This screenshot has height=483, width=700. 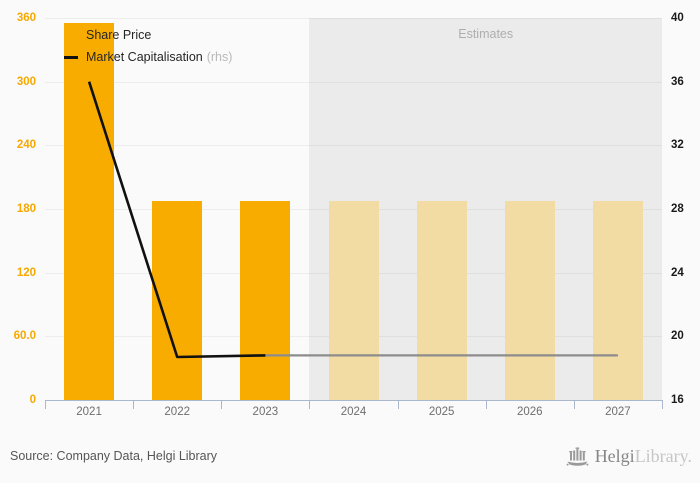 I want to click on right-axis-tick-40: 40, so click(x=677, y=18).